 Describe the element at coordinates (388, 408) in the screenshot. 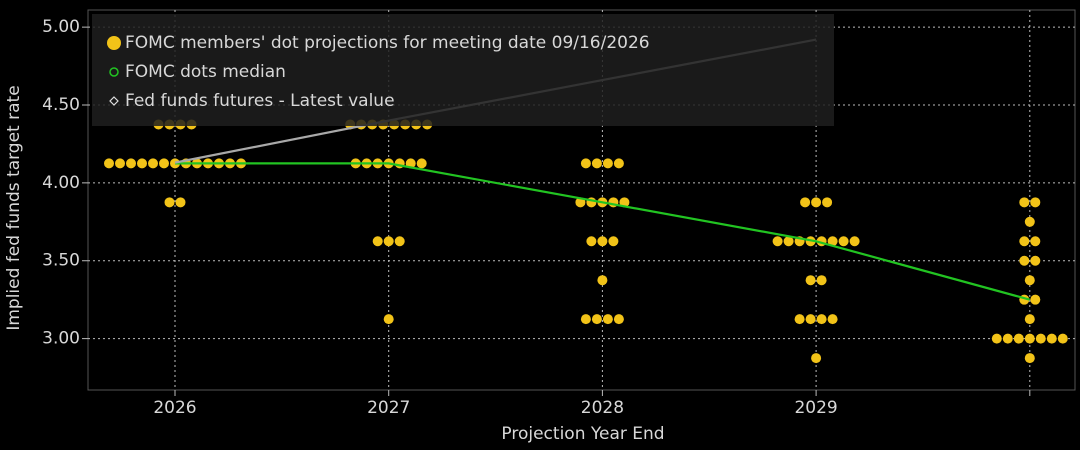

I see `x-tick-label: 2027` at that location.